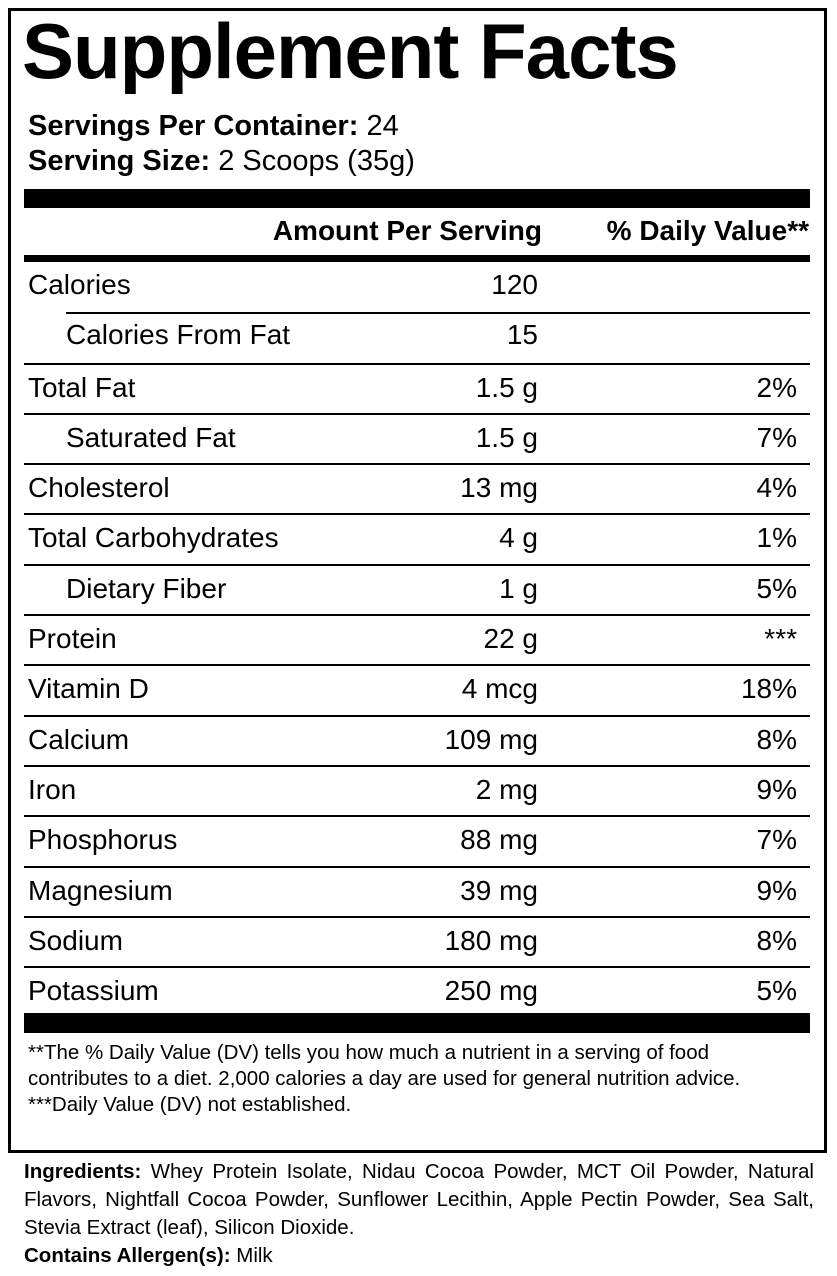 This screenshot has width=837, height=1276. Describe the element at coordinates (350, 51) in the screenshot. I see `panel-title: Supplement Facts` at that location.